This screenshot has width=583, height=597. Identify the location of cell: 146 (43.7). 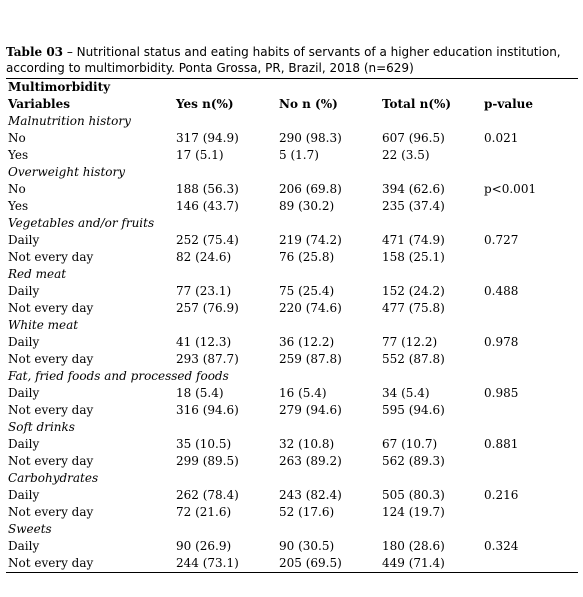
(207, 206).